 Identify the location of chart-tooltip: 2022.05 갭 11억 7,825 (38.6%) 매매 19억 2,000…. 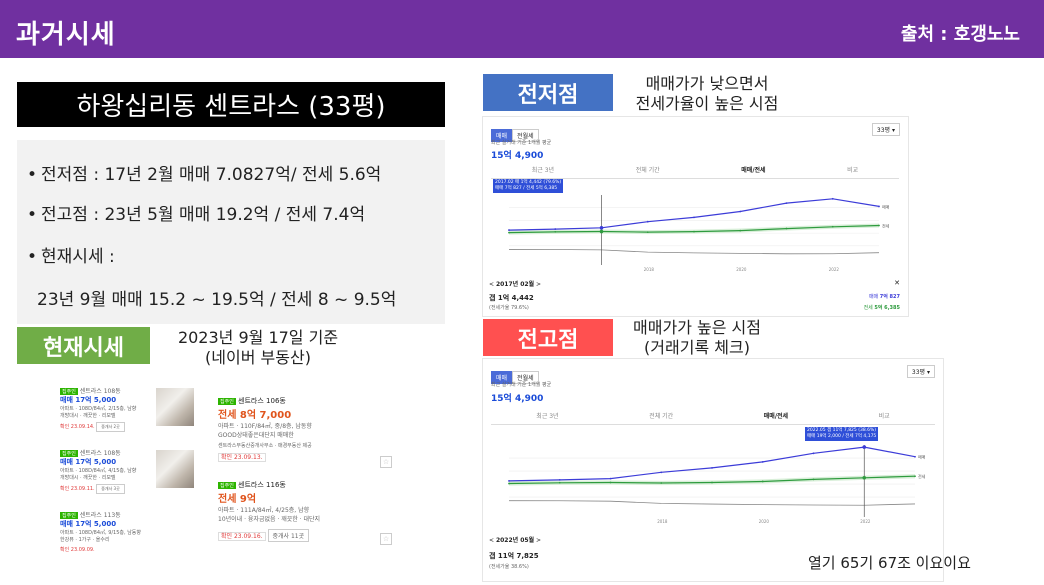
(842, 434).